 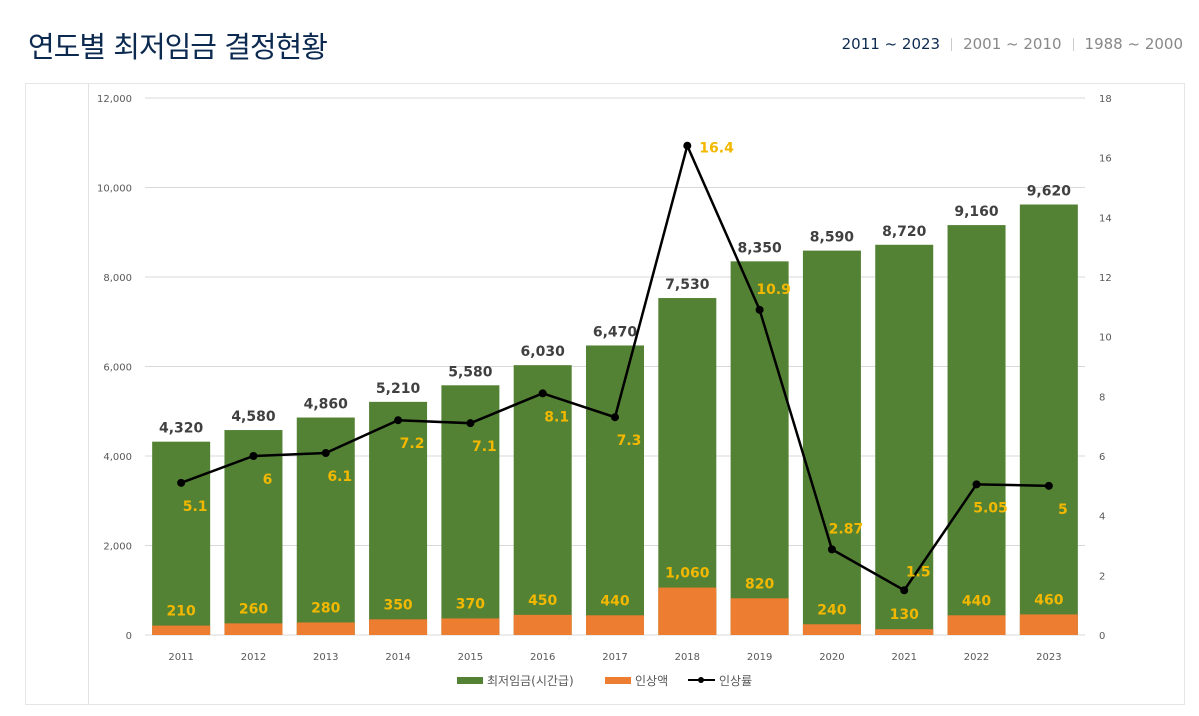 What do you see at coordinates (759, 248) in the screenshot?
I see `bar-data-label: 8,350` at bounding box center [759, 248].